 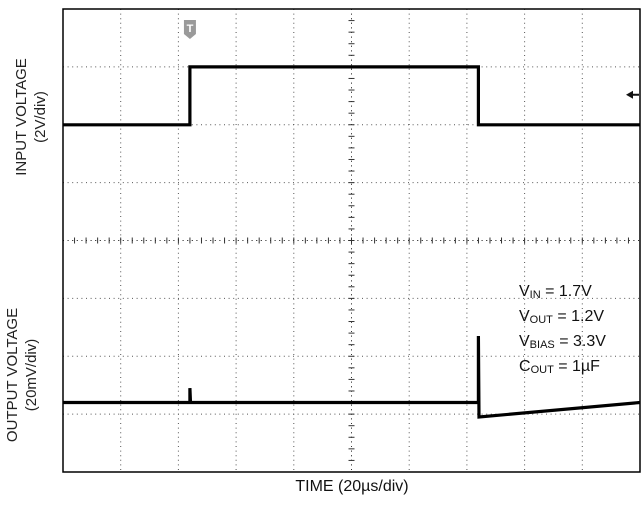 I want to click on condition-value: = 1µF, so click(x=576, y=366).